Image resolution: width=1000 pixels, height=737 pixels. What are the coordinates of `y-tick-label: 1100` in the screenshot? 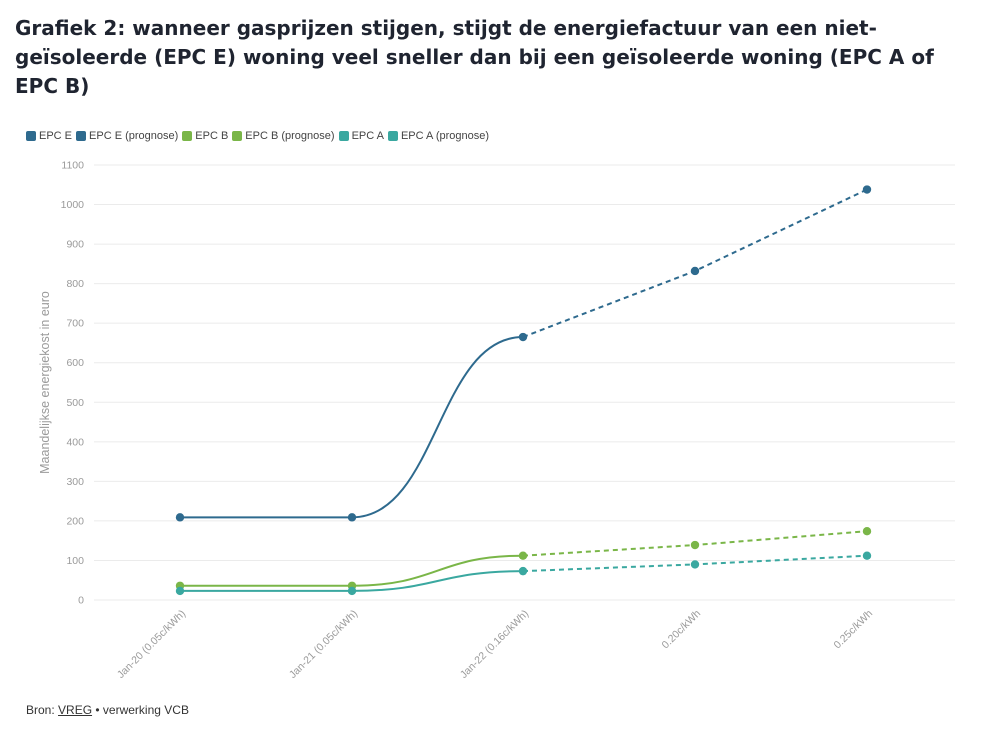 It's located at (72, 166).